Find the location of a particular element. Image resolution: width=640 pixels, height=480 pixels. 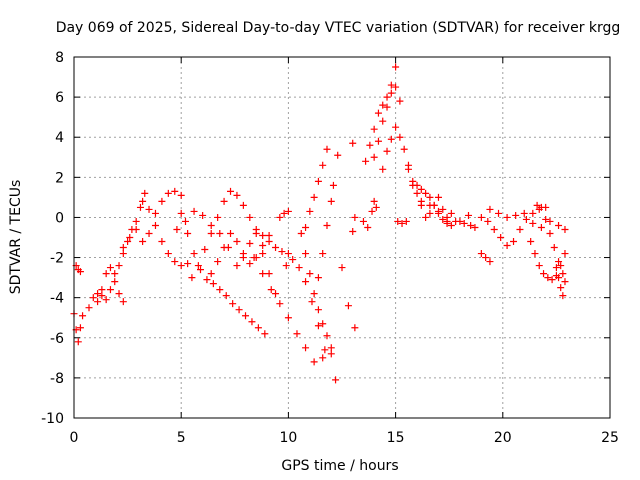

y-tick-label: -2 is located at coordinates (57, 259).